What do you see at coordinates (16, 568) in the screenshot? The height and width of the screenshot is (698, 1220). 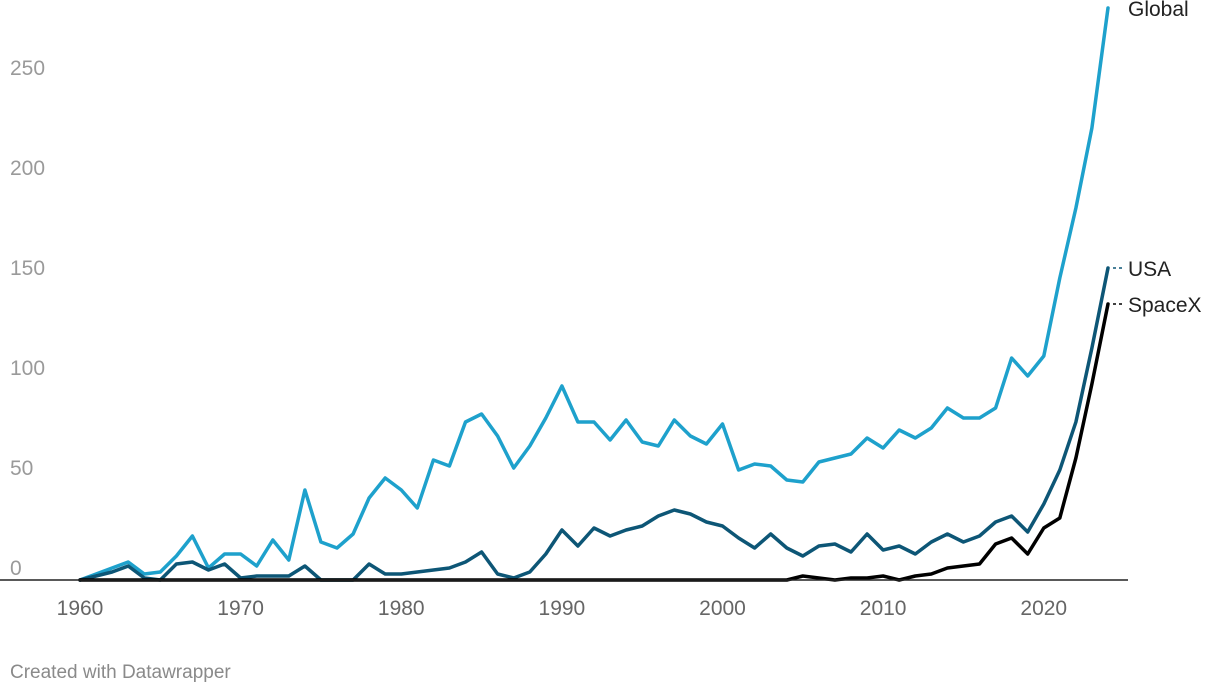 I see `y-tick-label: 0` at bounding box center [16, 568].